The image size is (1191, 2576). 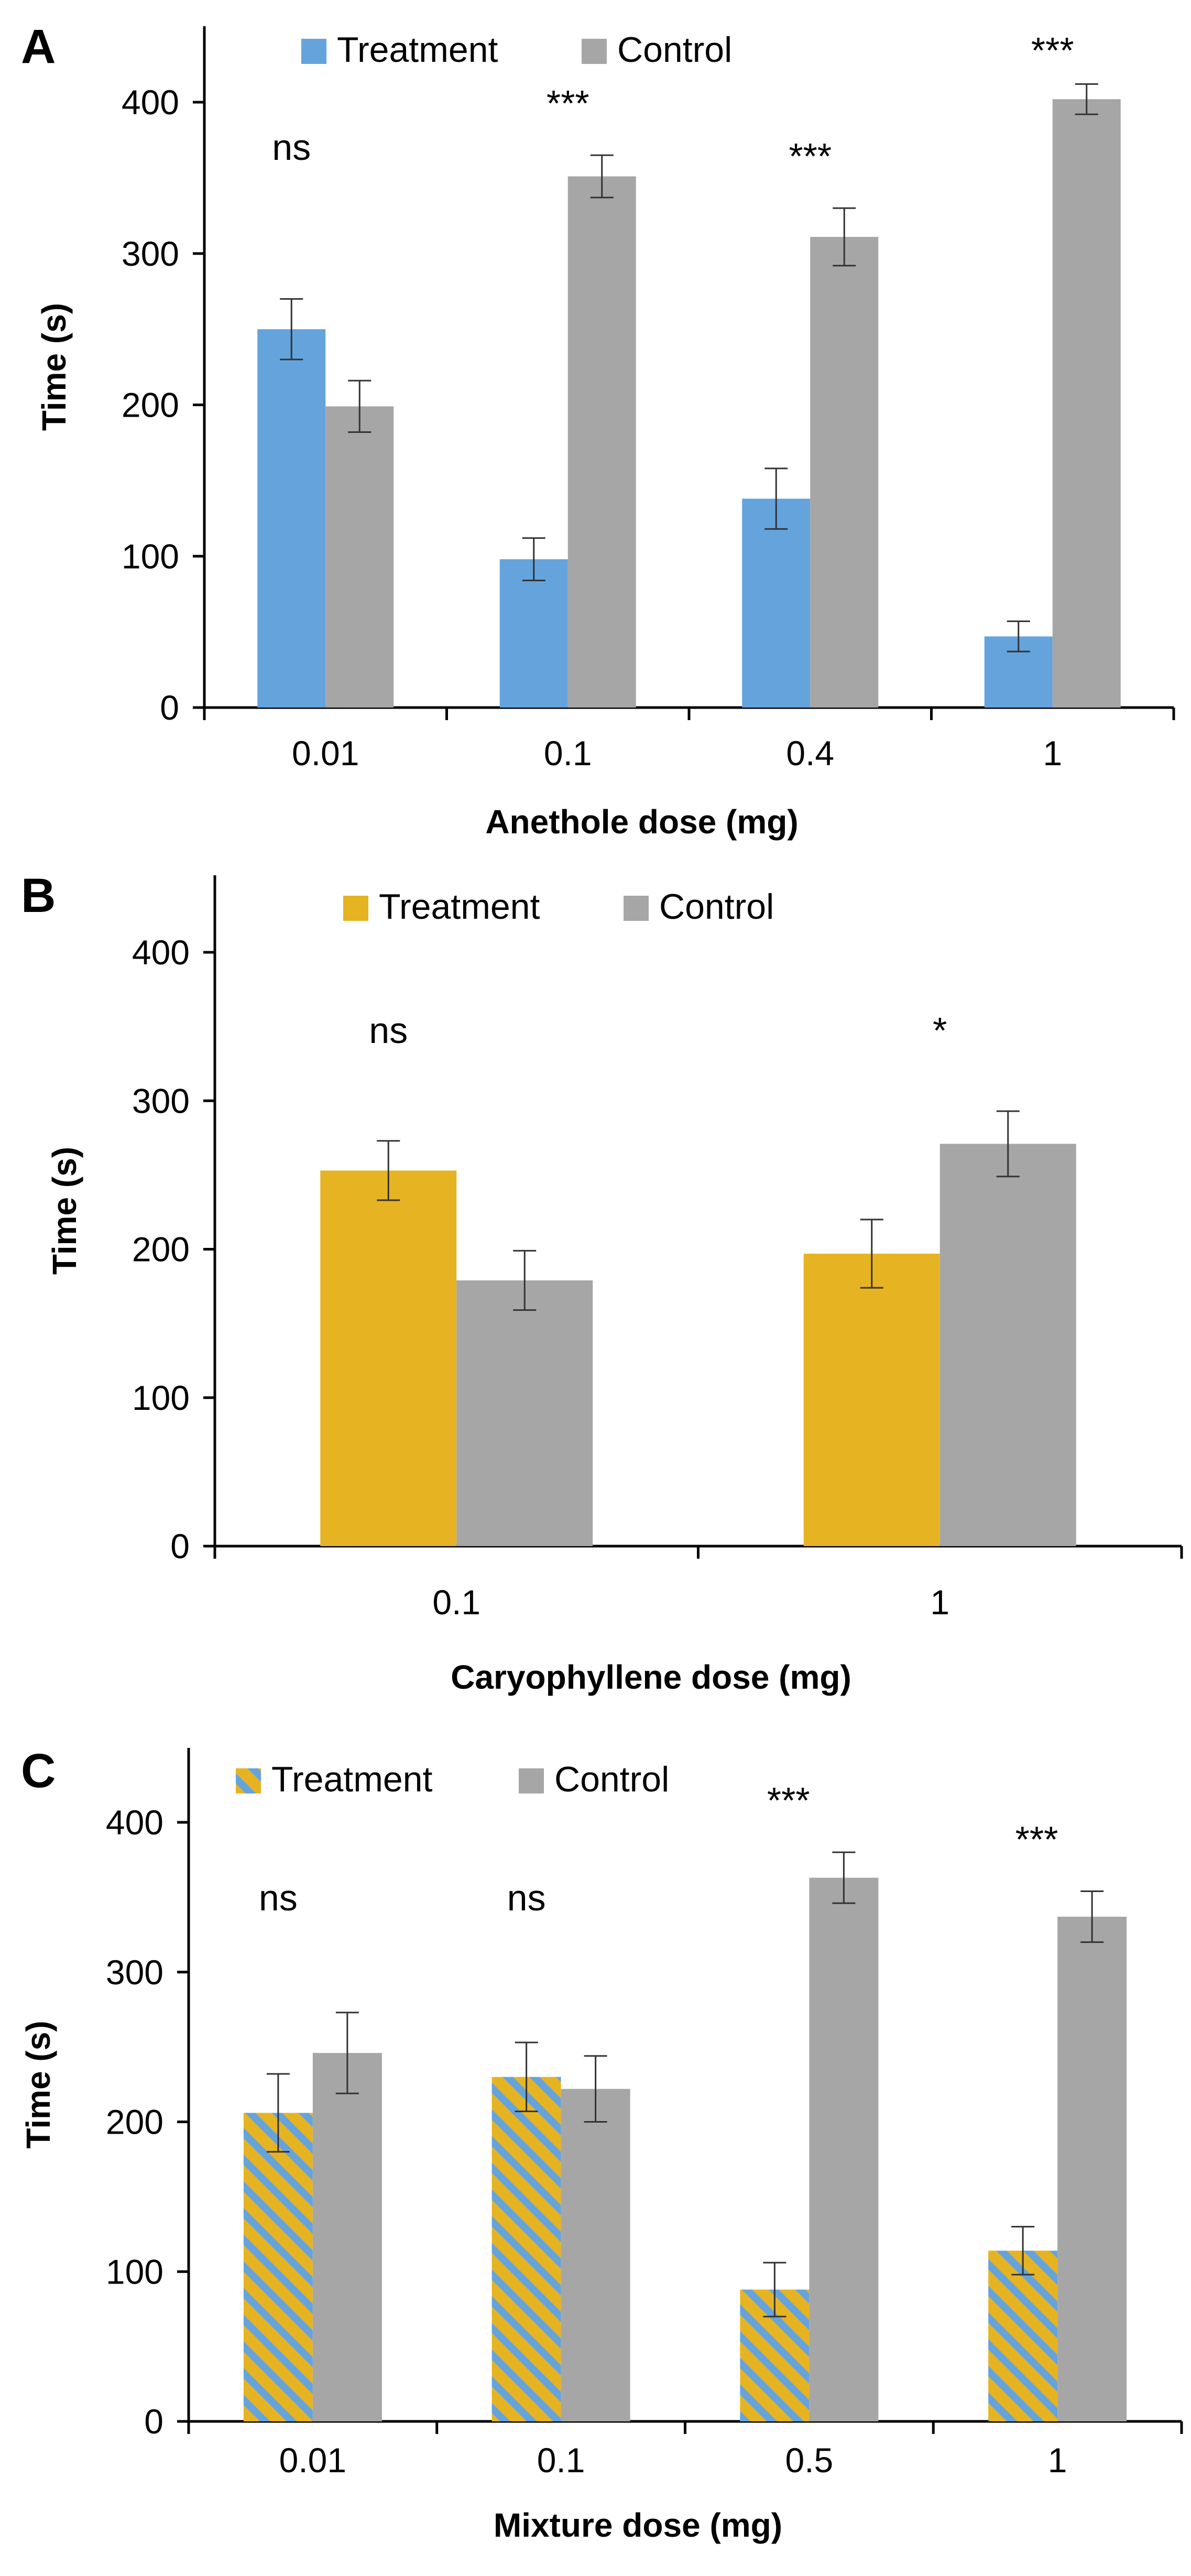 What do you see at coordinates (809, 2460) in the screenshot?
I see `x-tick-label: 0.5` at bounding box center [809, 2460].